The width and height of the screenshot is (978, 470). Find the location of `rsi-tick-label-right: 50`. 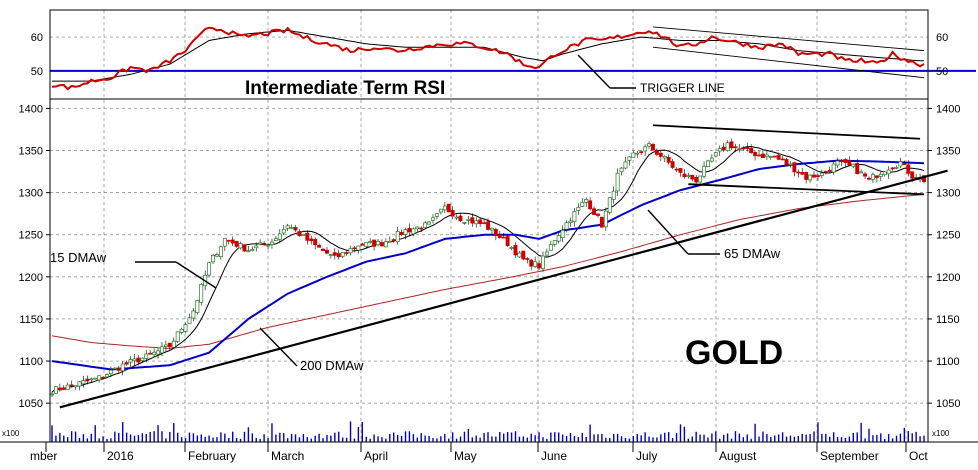

rsi-tick-label-right: 50 is located at coordinates (942, 72).